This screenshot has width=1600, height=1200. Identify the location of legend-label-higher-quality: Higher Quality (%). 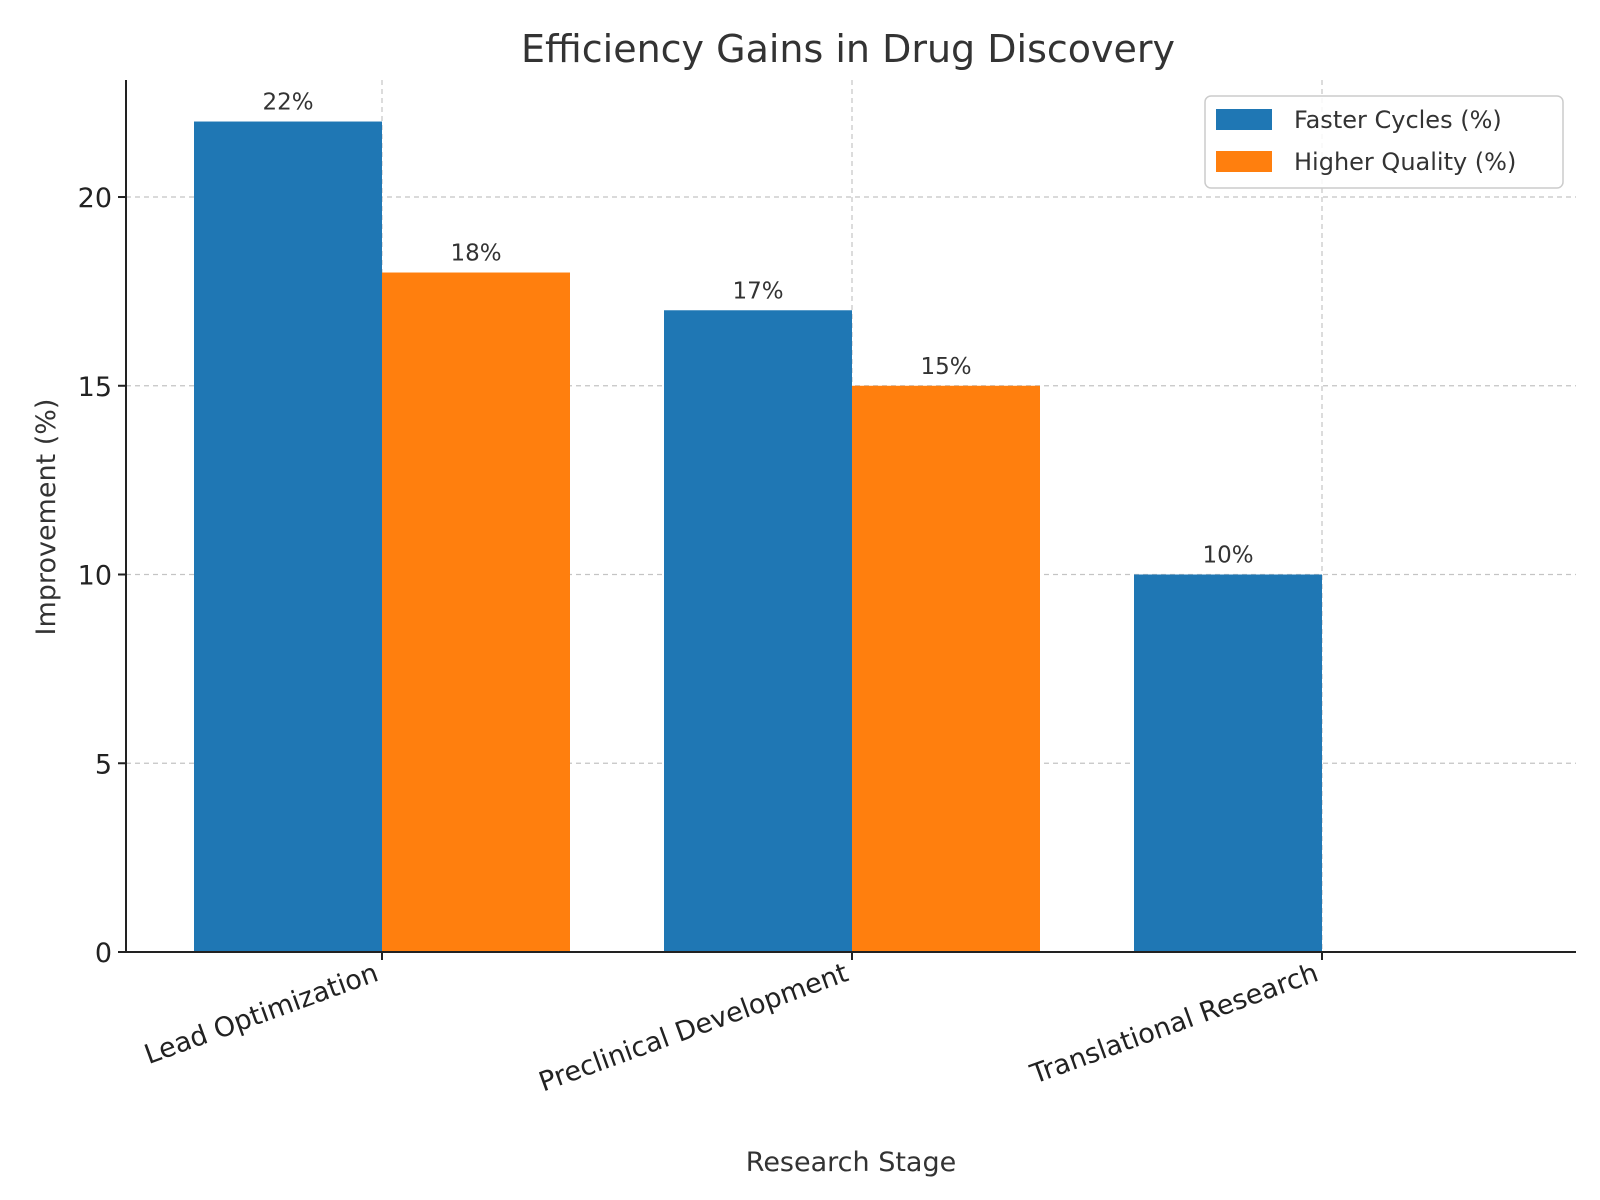
(1405, 162).